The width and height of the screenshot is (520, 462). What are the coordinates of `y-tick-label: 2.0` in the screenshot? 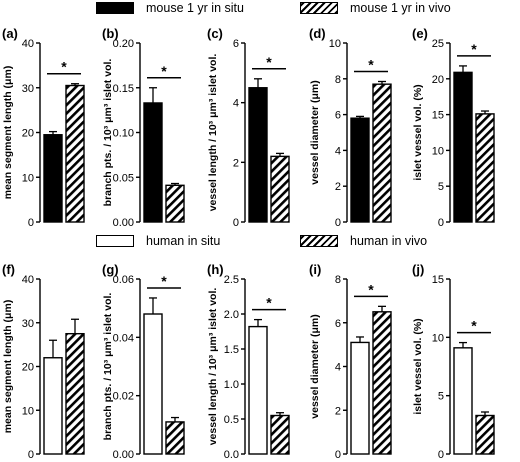 It's located at (231, 315).